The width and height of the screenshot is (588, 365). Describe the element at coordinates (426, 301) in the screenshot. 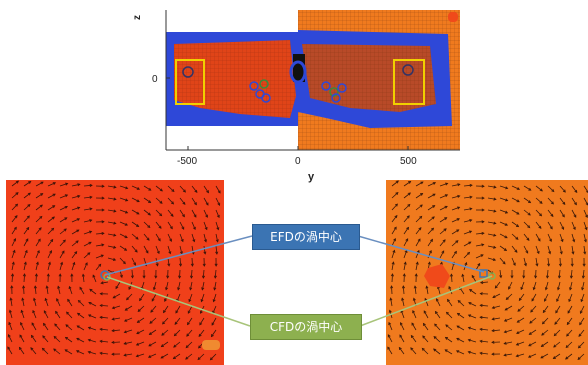

I see `cfd-leader-right` at that location.